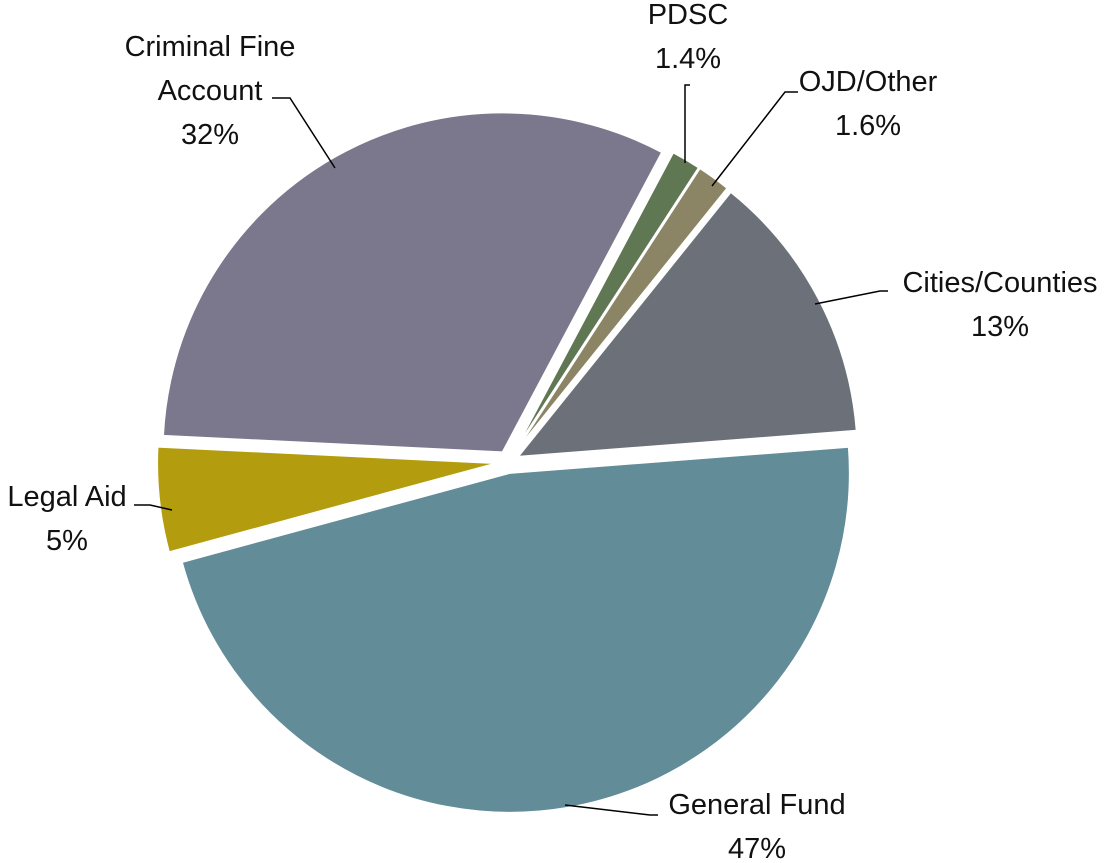 Image resolution: width=1113 pixels, height=863 pixels. Describe the element at coordinates (757, 823) in the screenshot. I see `slice-label: General Fund 47%` at that location.